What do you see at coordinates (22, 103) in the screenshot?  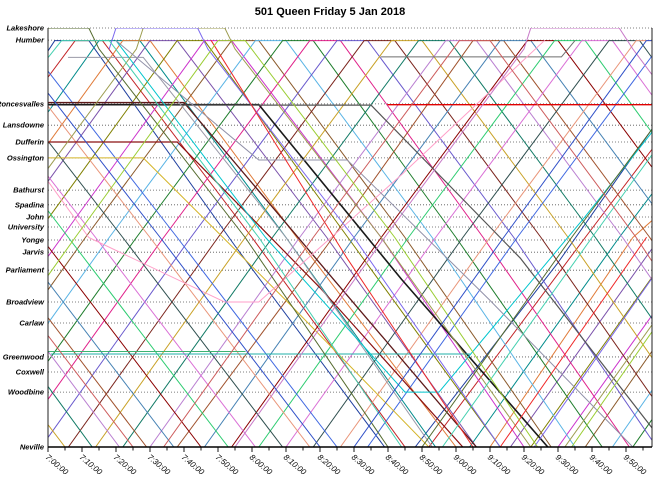 I see `station-label: Roncesvalles` at bounding box center [22, 103].